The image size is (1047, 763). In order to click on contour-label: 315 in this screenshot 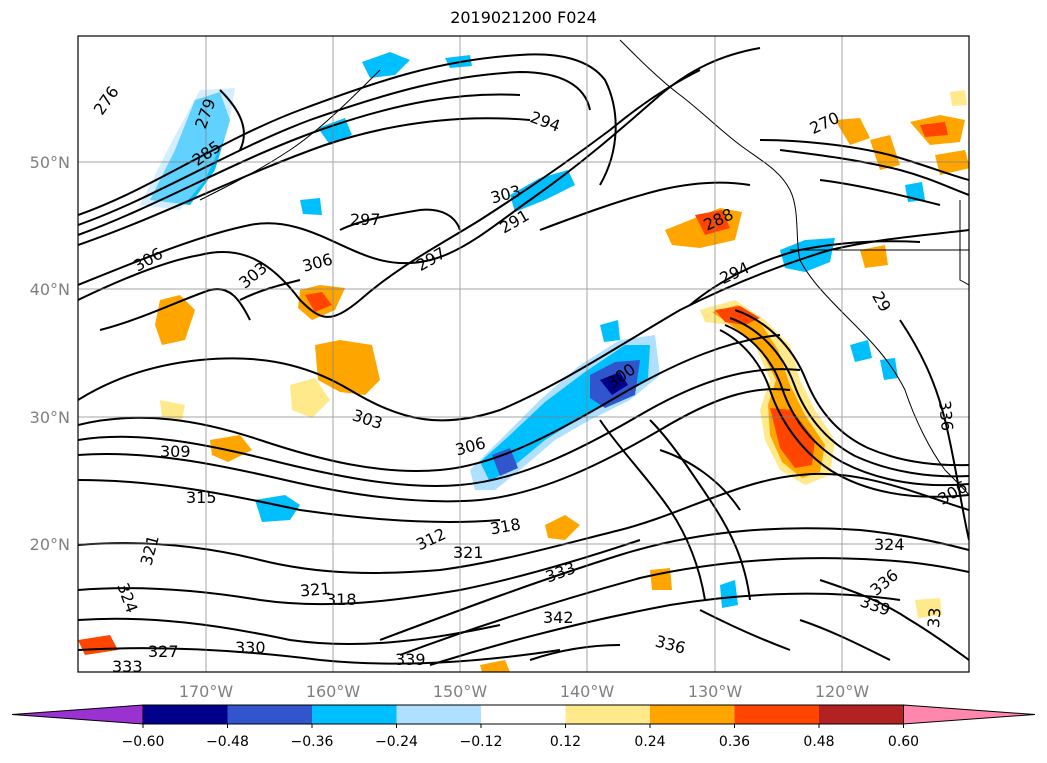, I will do `click(201, 497)`.